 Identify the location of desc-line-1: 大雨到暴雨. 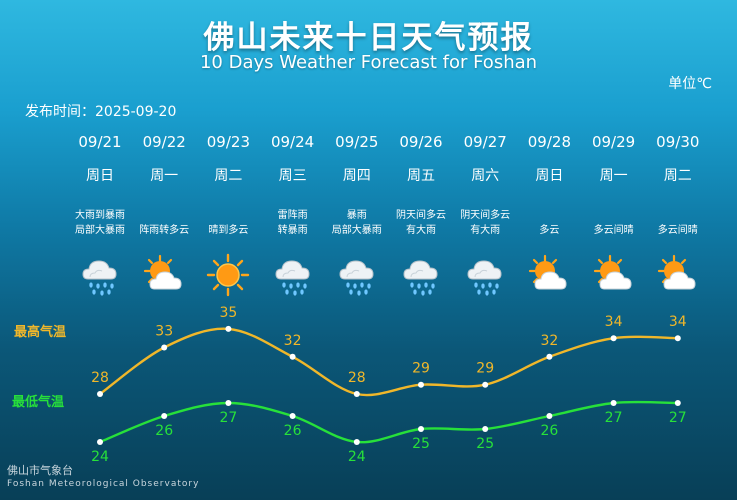
(100, 215).